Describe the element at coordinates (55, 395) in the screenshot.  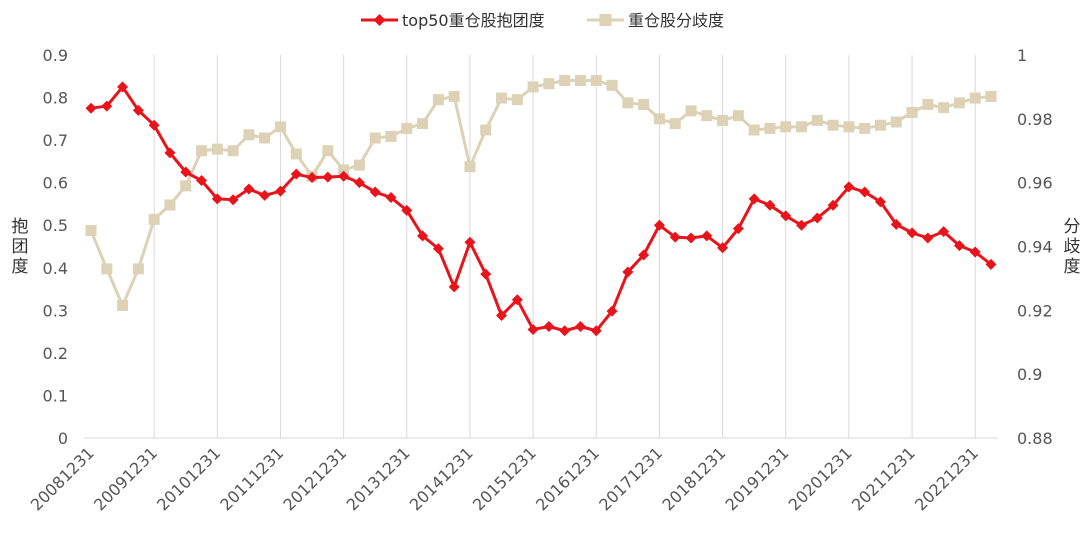
I see `left-y-tick-label: 0.1` at that location.